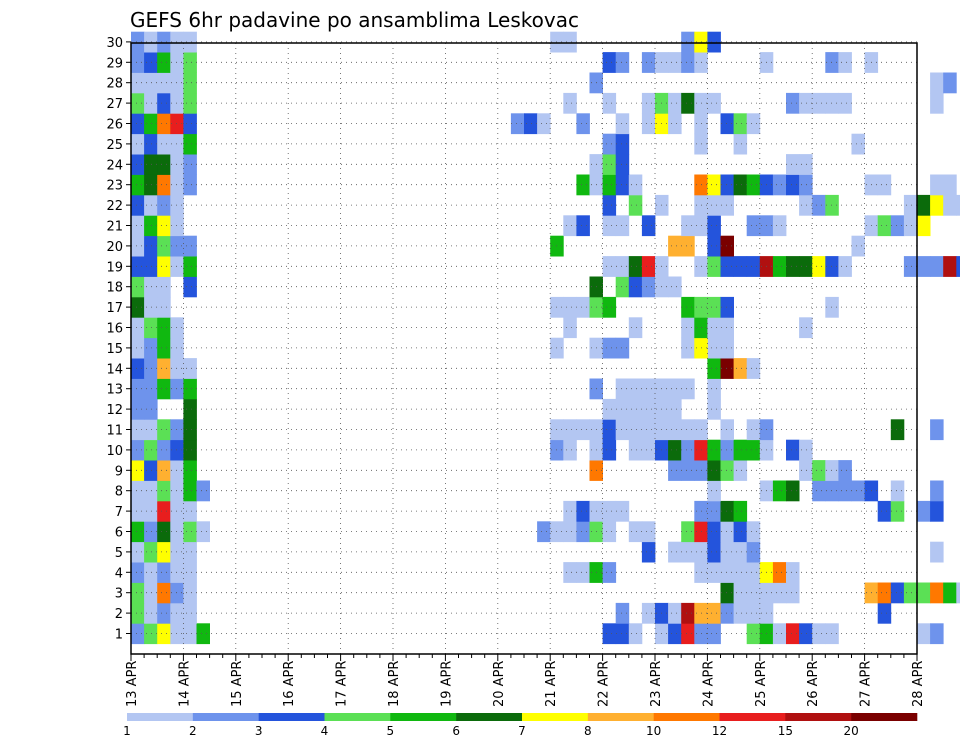 The height and width of the screenshot is (746, 960). What do you see at coordinates (499, 684) in the screenshot?
I see `x-tick-label: 20 APR` at bounding box center [499, 684].